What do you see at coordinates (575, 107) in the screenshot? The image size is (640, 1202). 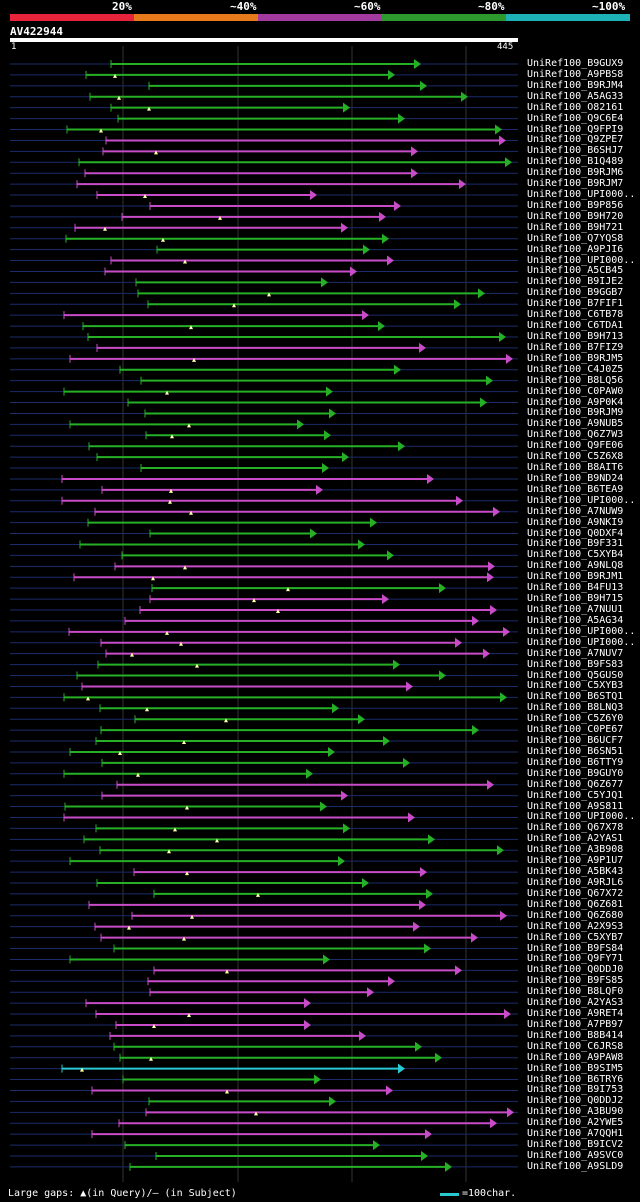 I see `hit-label: UniRef100_O82161` at bounding box center [575, 107].